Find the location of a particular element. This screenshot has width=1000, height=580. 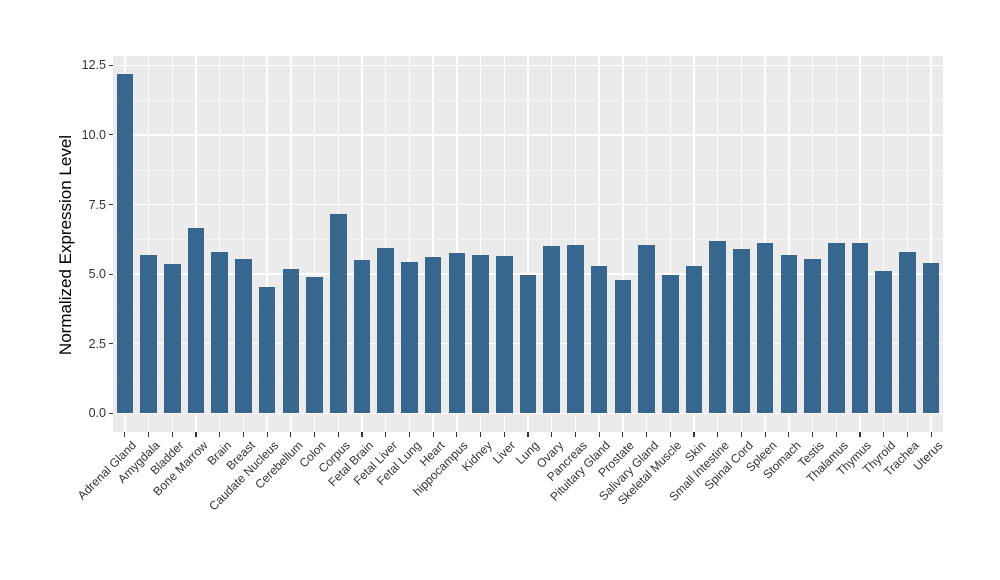

bar-breast is located at coordinates (243, 336).